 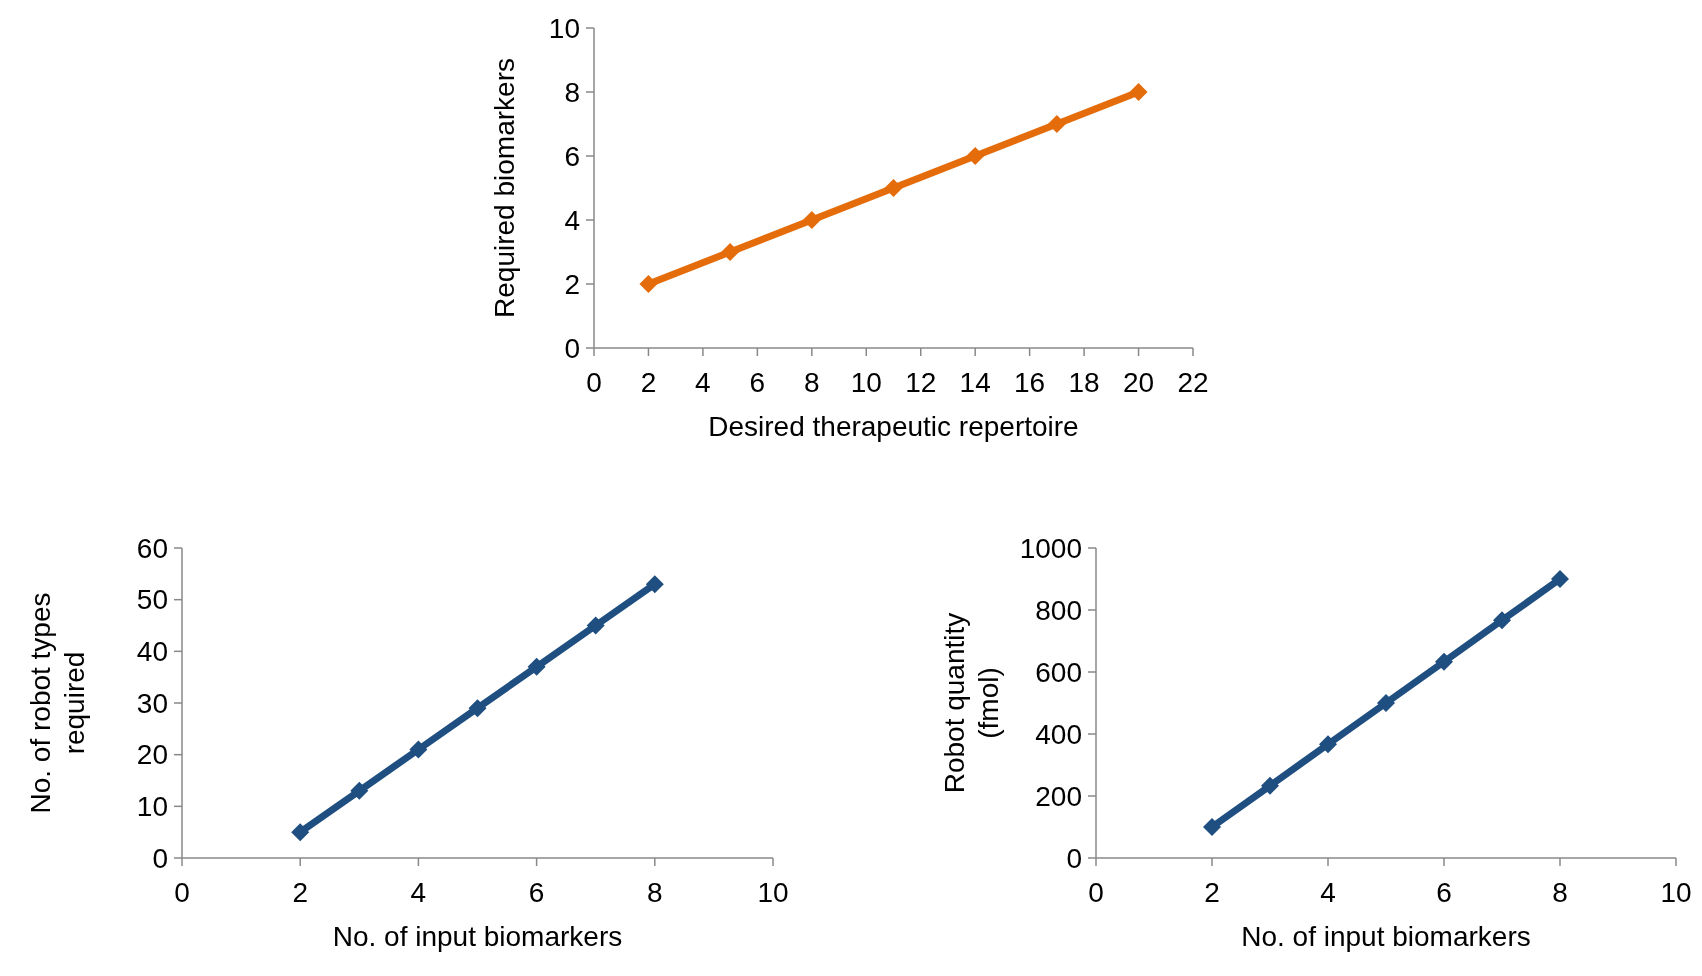 I want to click on y-axis-title: No. of robot types required, so click(x=57, y=703).